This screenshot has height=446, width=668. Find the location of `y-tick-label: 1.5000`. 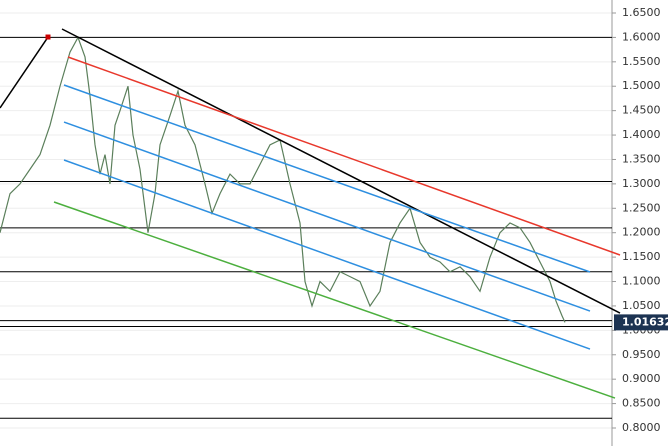

y-tick-label: 1.5000 is located at coordinates (641, 85).